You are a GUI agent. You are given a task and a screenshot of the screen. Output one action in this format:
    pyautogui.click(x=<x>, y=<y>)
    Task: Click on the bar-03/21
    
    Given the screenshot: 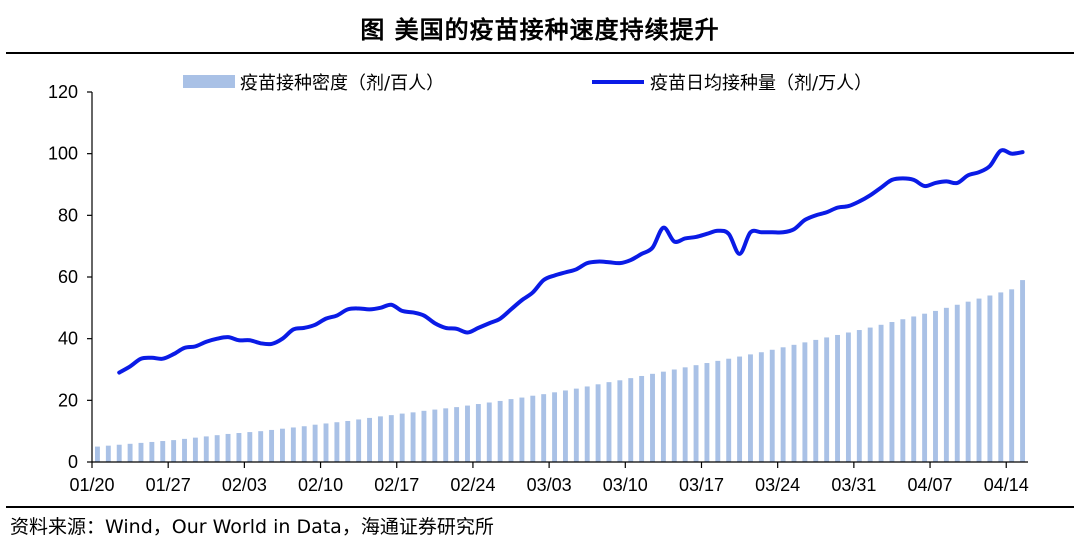 What is the action you would take?
    pyautogui.click(x=750, y=408)
    